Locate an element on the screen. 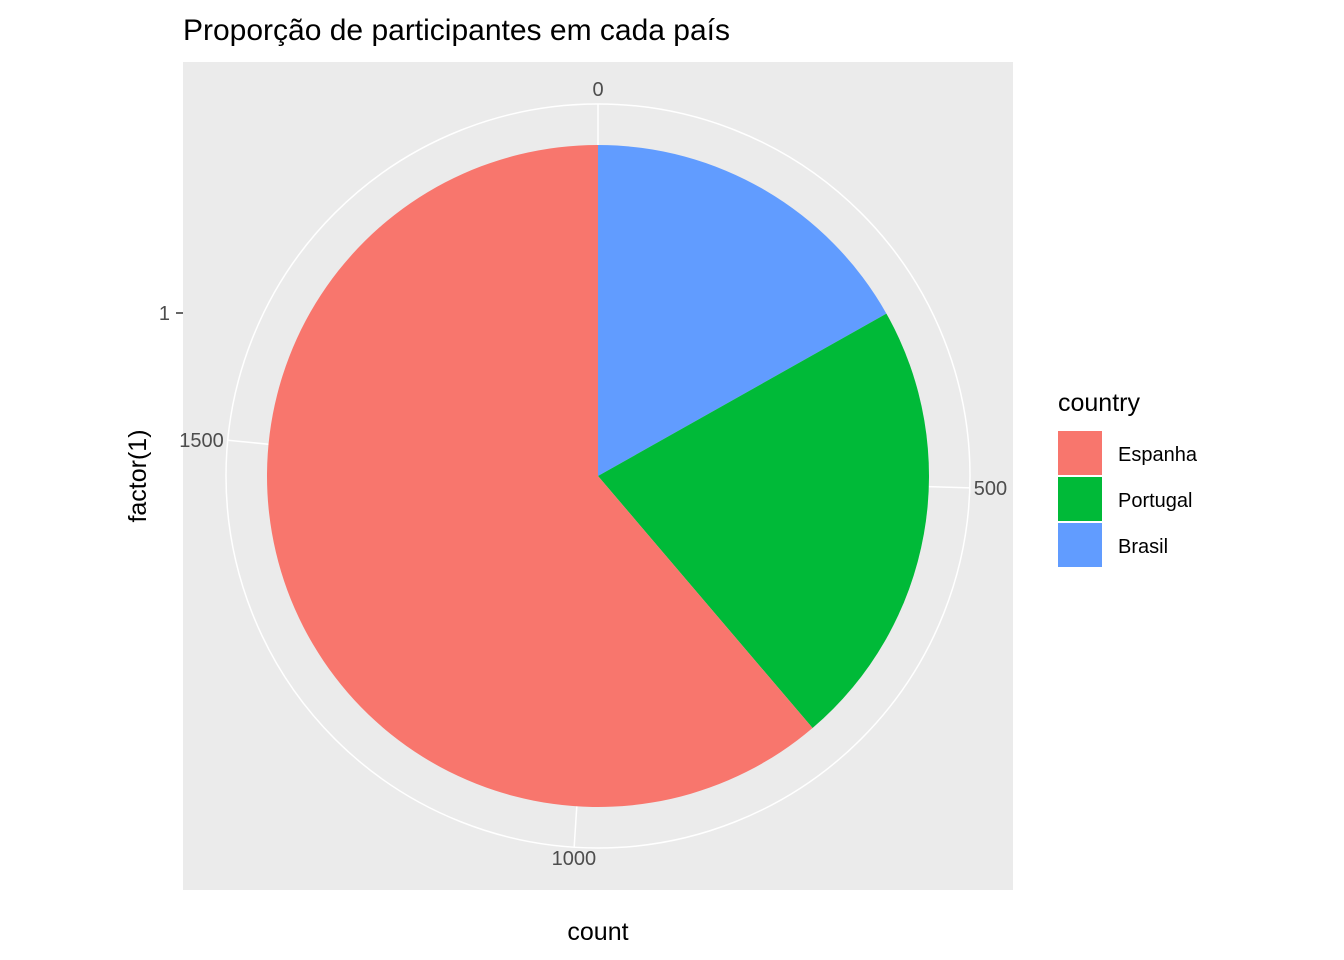 The image size is (1344, 960). pie-slice-portugal is located at coordinates (764, 521).